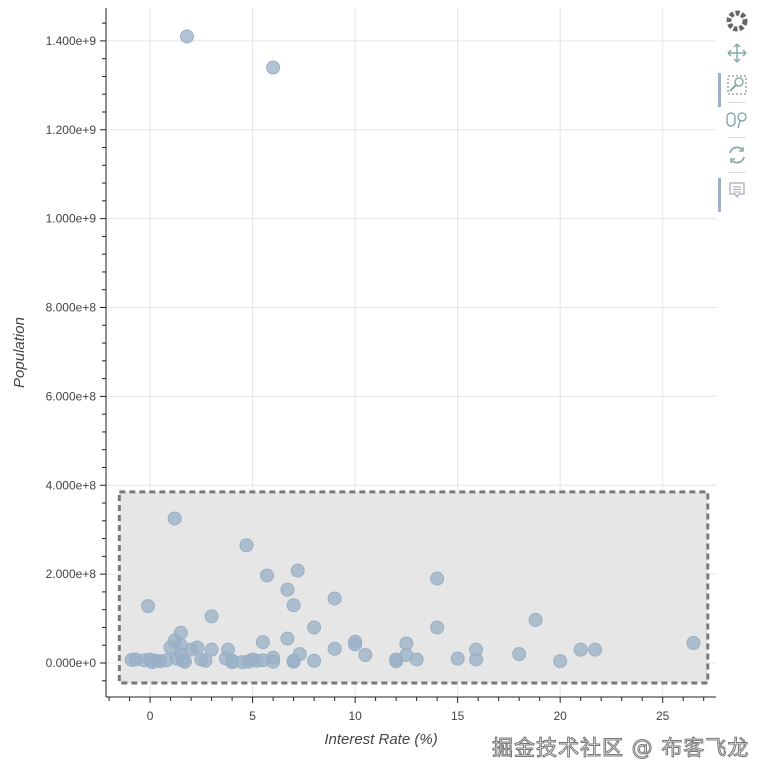 This screenshot has height=762, width=765. Describe the element at coordinates (355, 716) in the screenshot. I see `x-tick-label: 10` at that location.